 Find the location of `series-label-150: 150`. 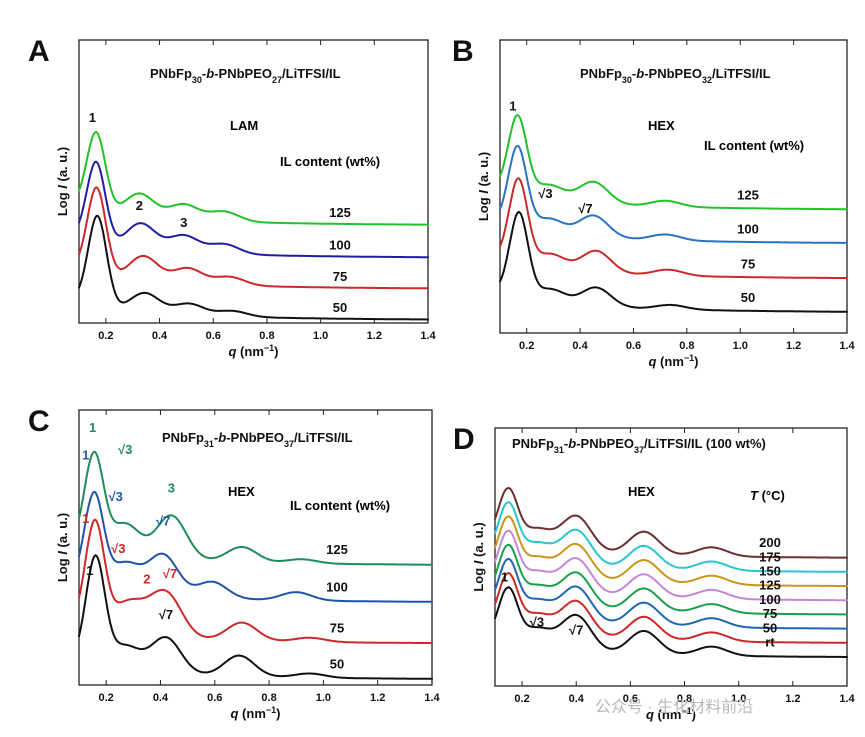

series-label-150: 150 is located at coordinates (770, 571).